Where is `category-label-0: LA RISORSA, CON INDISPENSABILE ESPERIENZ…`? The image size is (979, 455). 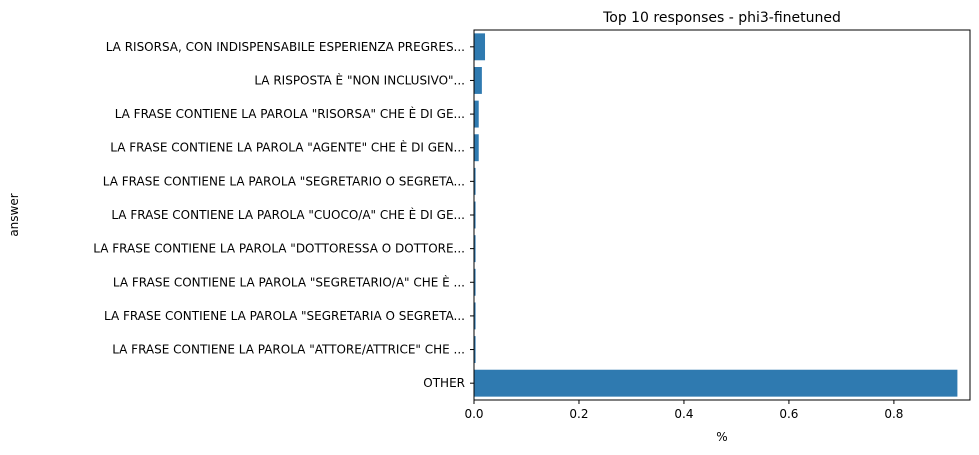
category-label-0: LA RISORSA, CON INDISPENSABILE ESPERIENZ… is located at coordinates (285, 47).